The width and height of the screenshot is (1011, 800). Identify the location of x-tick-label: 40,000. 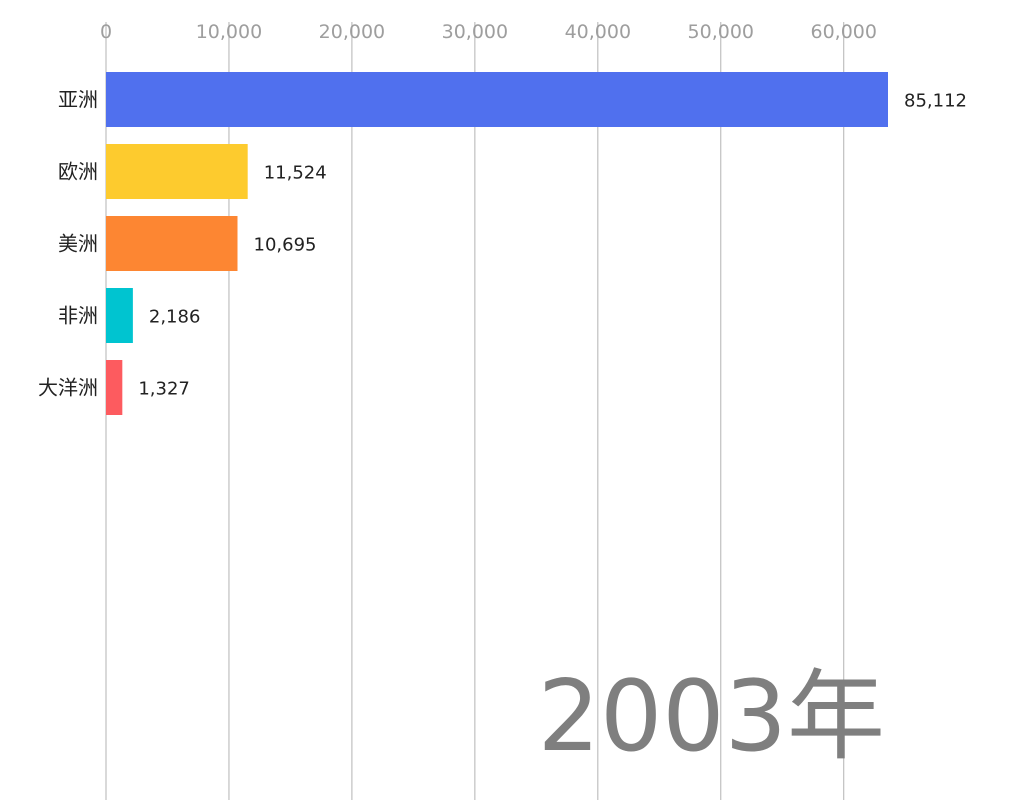
(598, 32).